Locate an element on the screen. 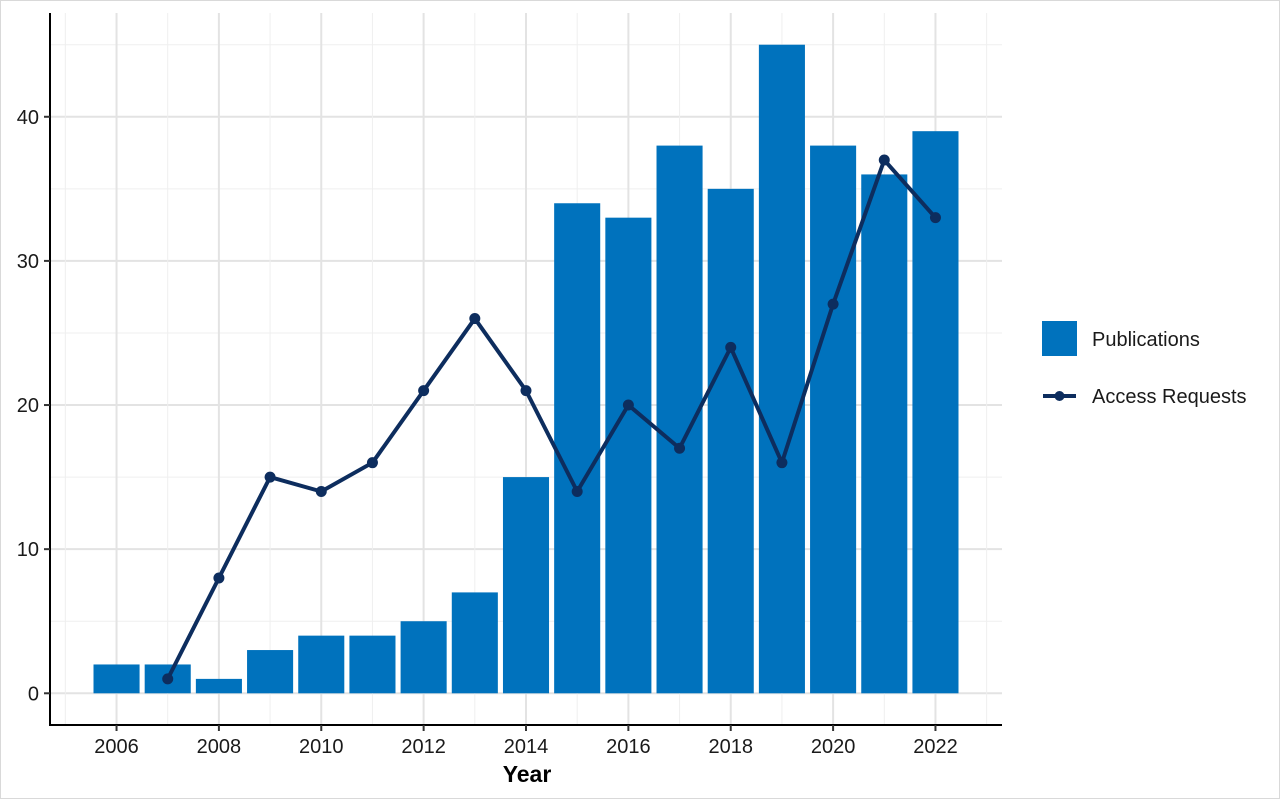 The width and height of the screenshot is (1280, 800). point-access-requests-2015 is located at coordinates (577, 492).